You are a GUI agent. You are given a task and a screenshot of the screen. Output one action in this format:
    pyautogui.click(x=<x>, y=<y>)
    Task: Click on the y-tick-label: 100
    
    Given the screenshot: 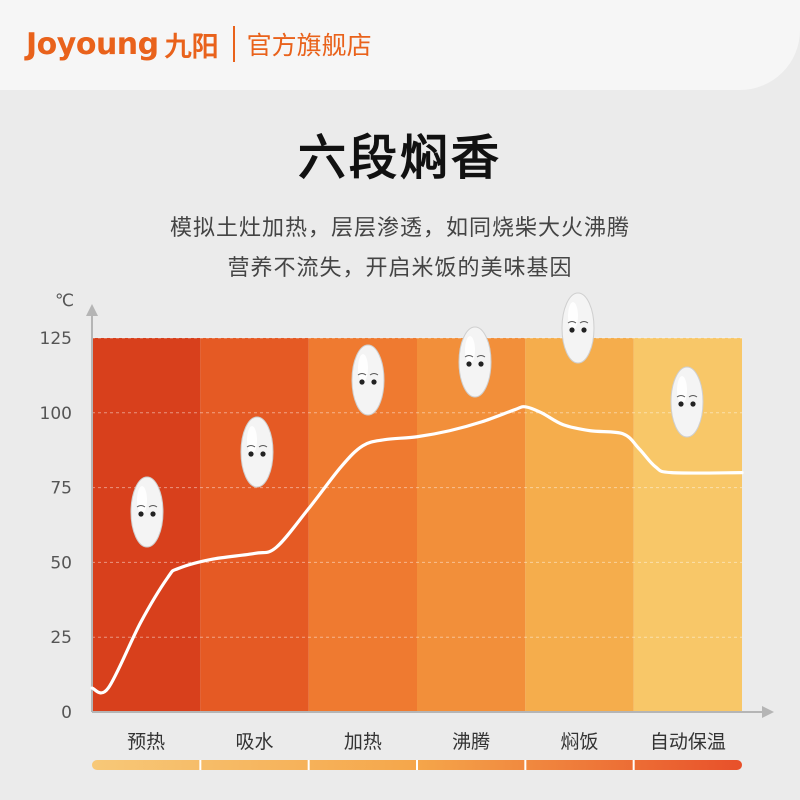 What is the action you would take?
    pyautogui.click(x=56, y=414)
    